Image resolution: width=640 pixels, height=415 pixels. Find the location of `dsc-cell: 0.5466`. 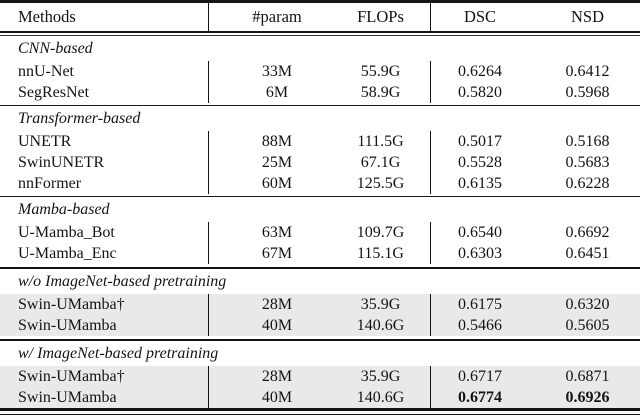

dsc-cell: 0.5466 is located at coordinates (482, 325).